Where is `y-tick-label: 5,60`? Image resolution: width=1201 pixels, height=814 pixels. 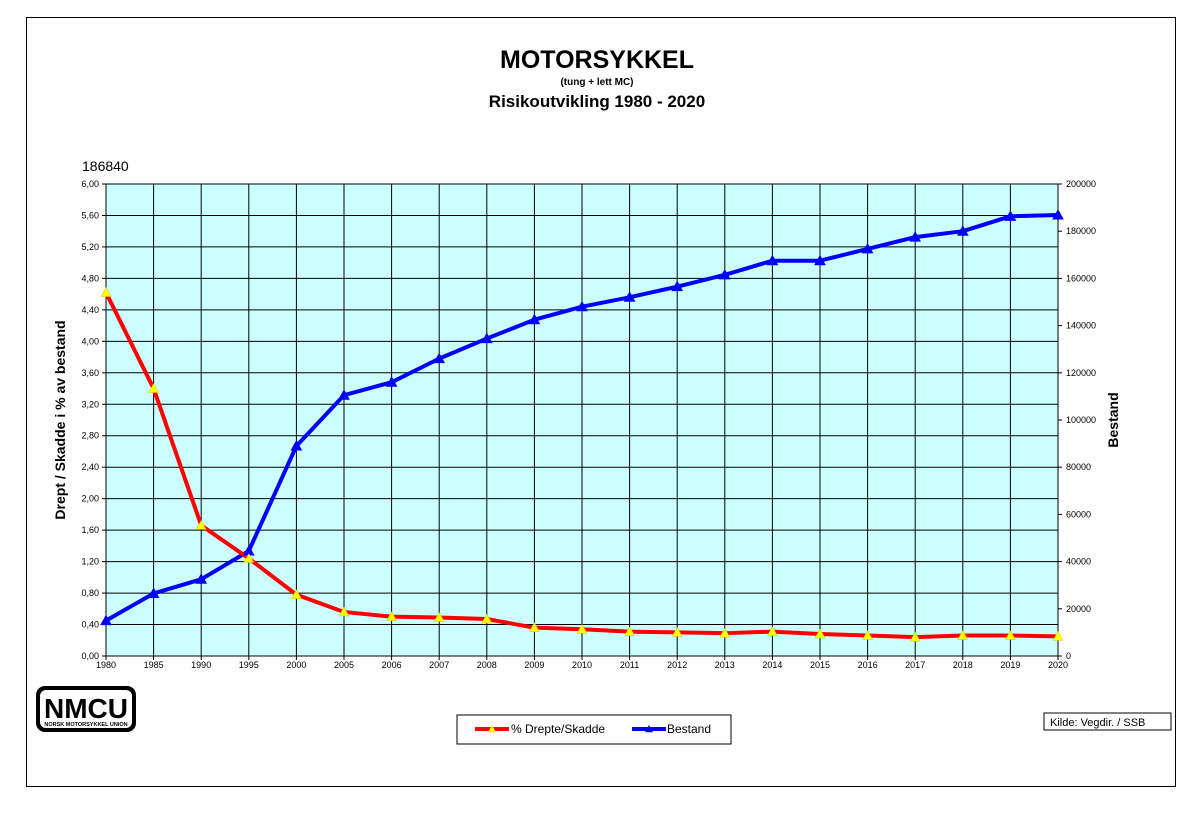 y-tick-label: 5,60 is located at coordinates (90, 215).